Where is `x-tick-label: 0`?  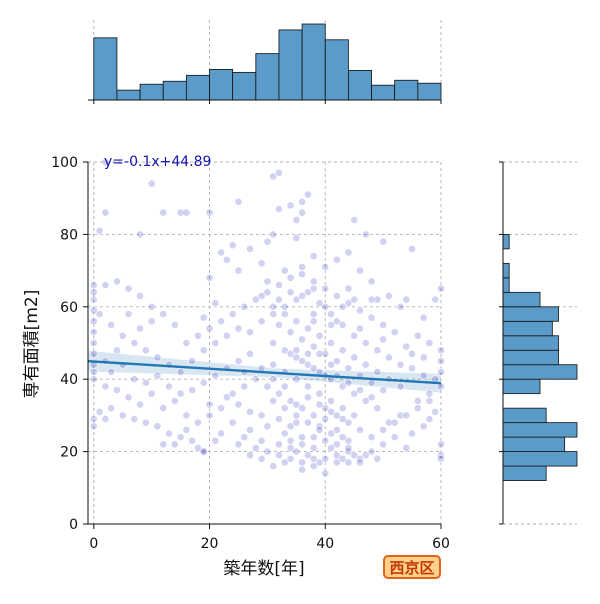
x-tick-label: 0 is located at coordinates (93, 544).